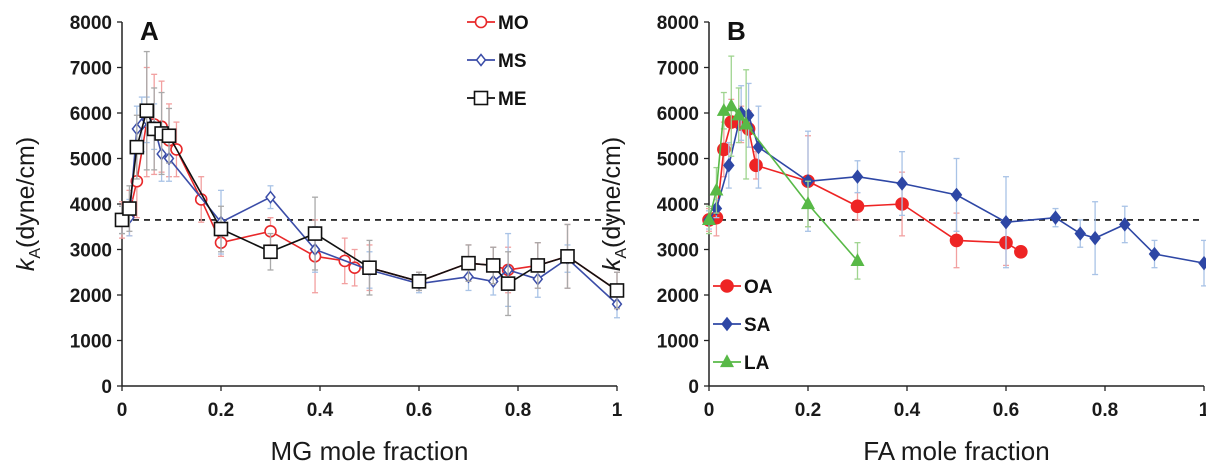 Image resolution: width=1206 pixels, height=466 pixels. I want to click on series-line, so click(865, 187).